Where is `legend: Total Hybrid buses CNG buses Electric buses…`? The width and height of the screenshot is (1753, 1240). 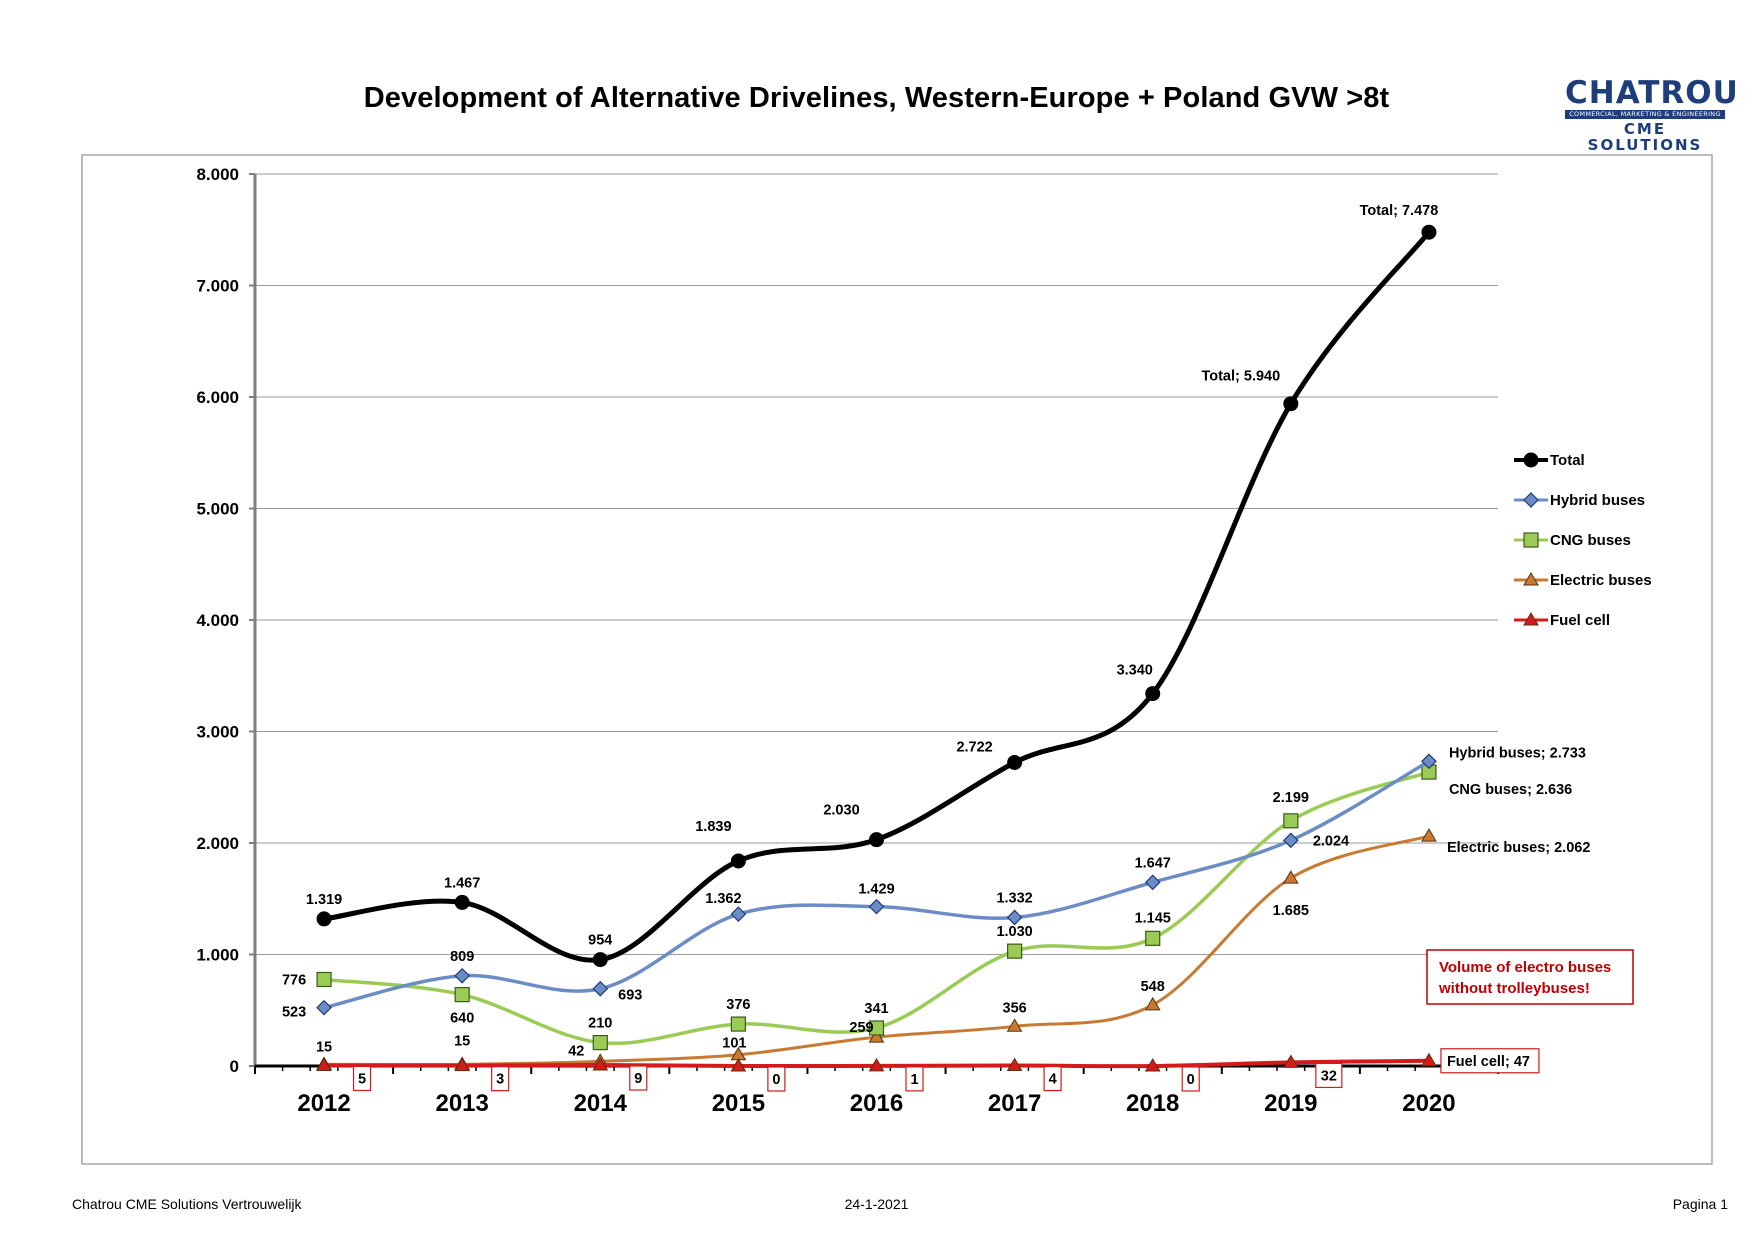
legend: Total Hybrid buses CNG buses Electric buses… is located at coordinates (1583, 540).